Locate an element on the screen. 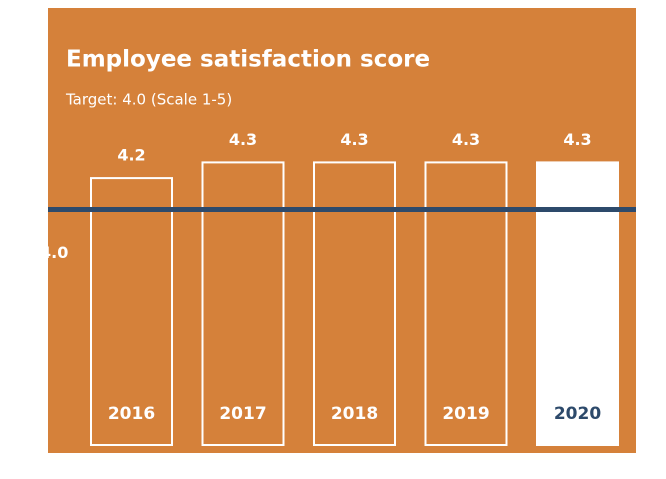 This screenshot has height=479, width=666. x-tick-label: 2020 is located at coordinates (577, 414).